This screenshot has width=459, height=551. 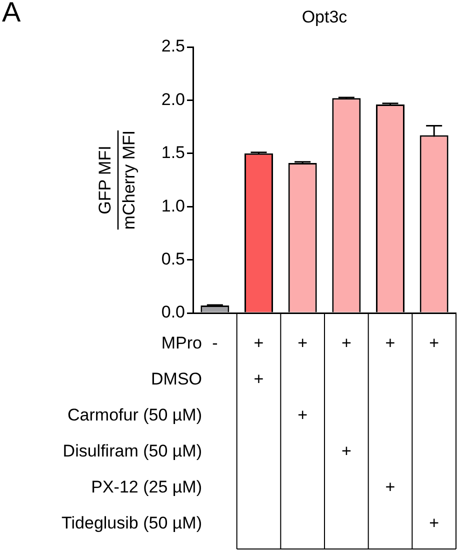 What do you see at coordinates (325, 17) in the screenshot?
I see `chart-title: Opt3c` at bounding box center [325, 17].